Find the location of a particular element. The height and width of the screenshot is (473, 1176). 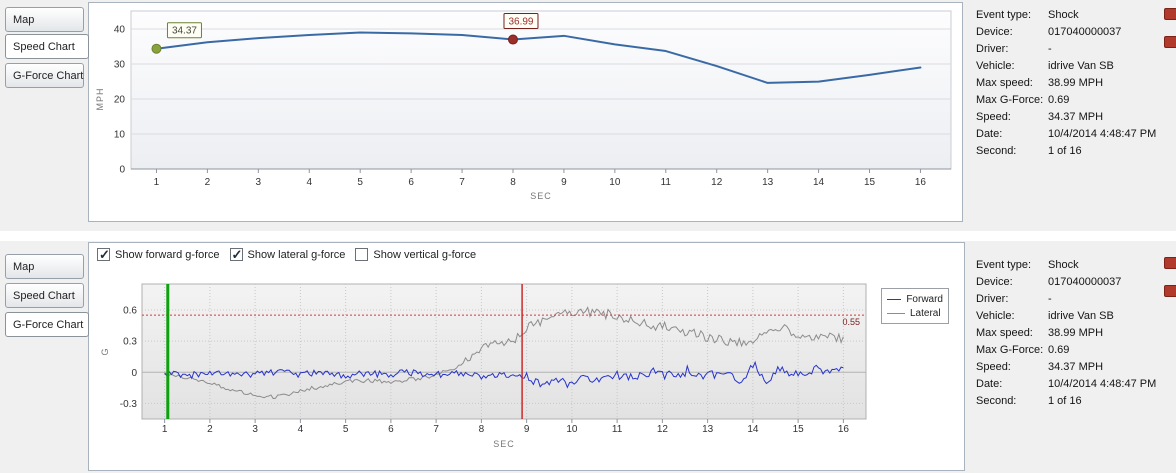

legend-label: Lateral is located at coordinates (925, 313).